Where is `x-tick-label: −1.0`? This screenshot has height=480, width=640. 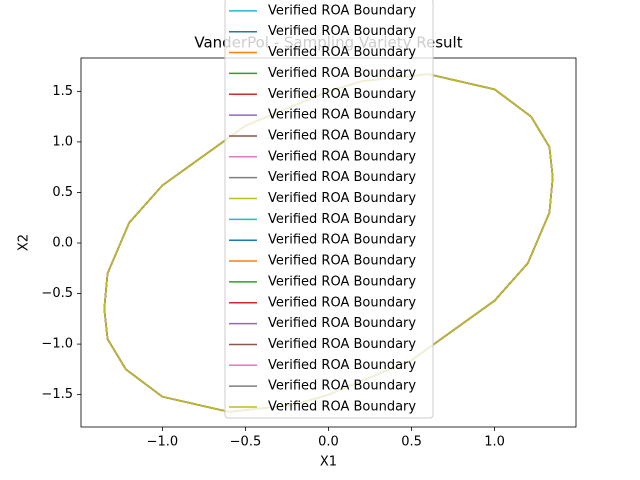 x-tick-label: −1.0 is located at coordinates (163, 442).